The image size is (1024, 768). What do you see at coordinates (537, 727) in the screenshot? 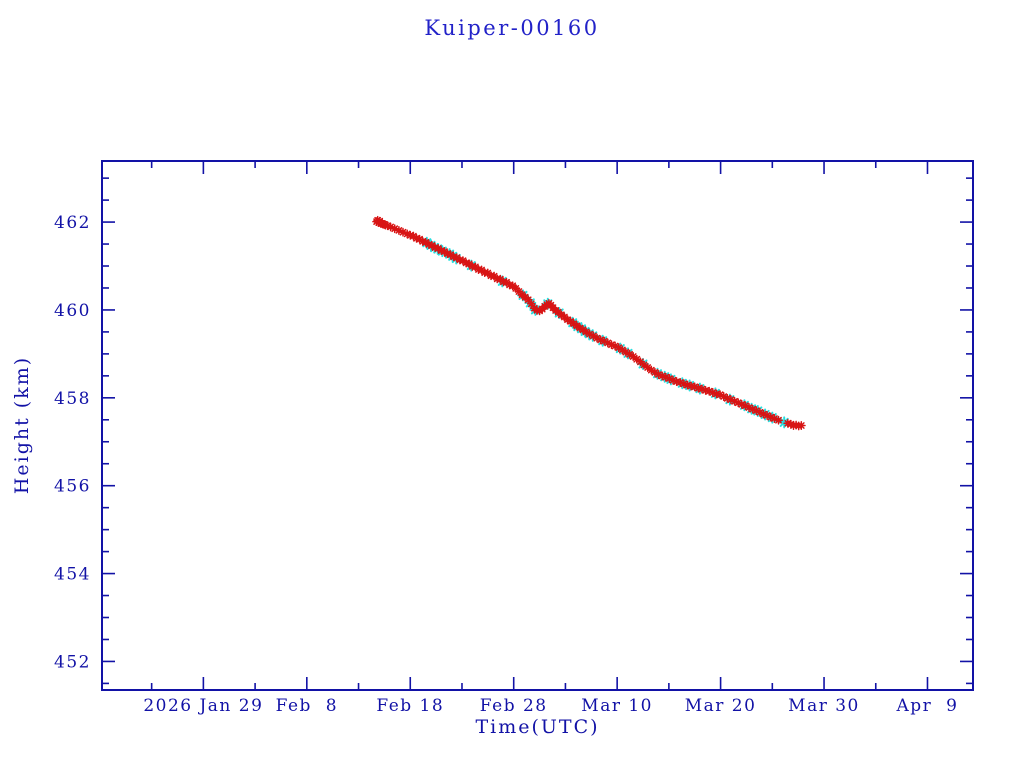
I see `x-axis-title: Time(UTC)` at bounding box center [537, 727].